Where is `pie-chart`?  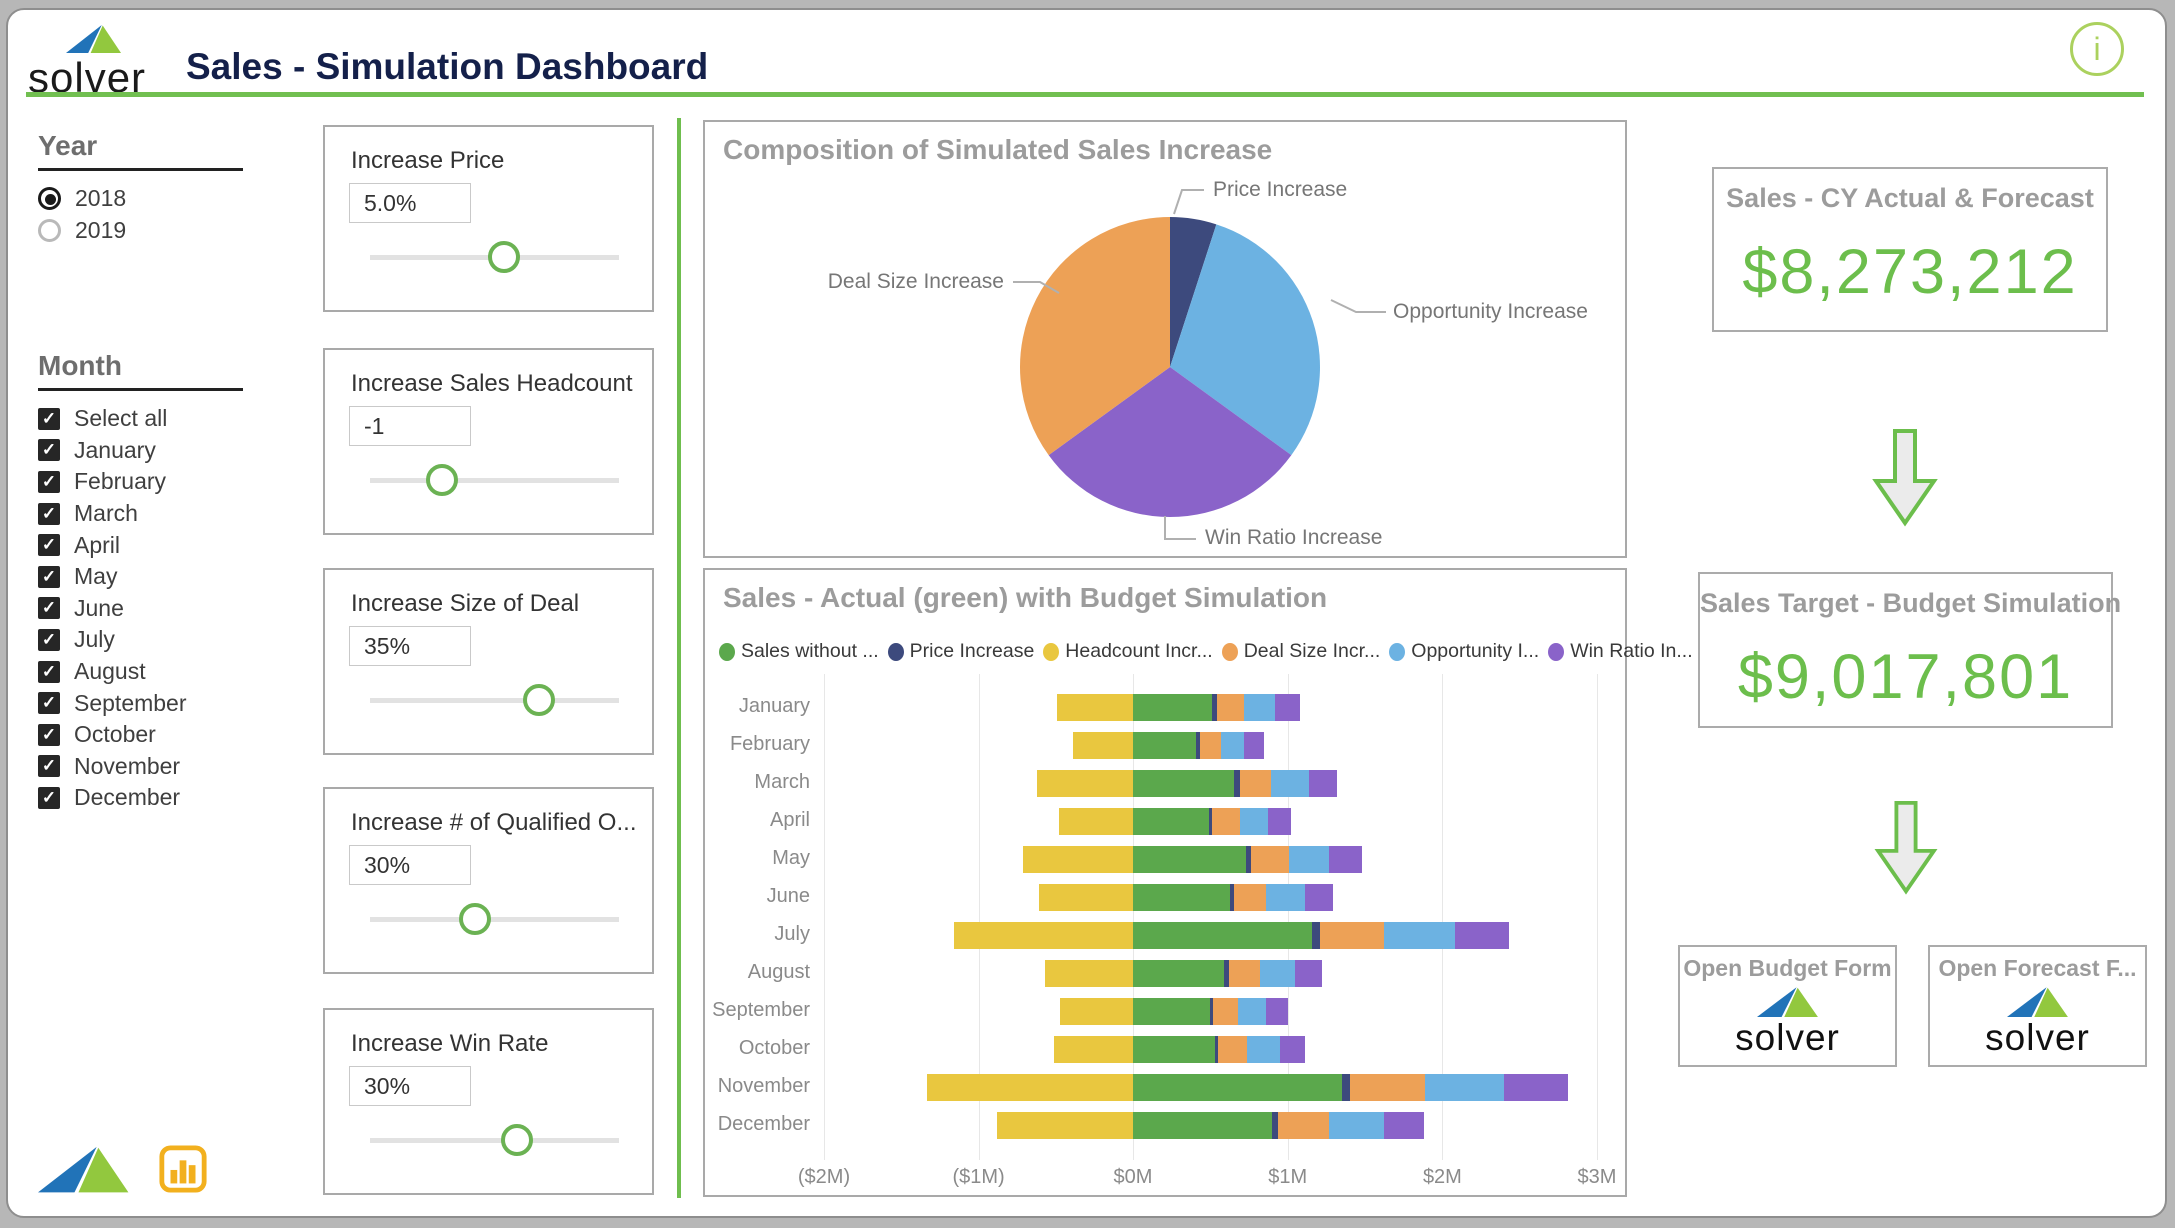 pie-chart is located at coordinates (1165, 339).